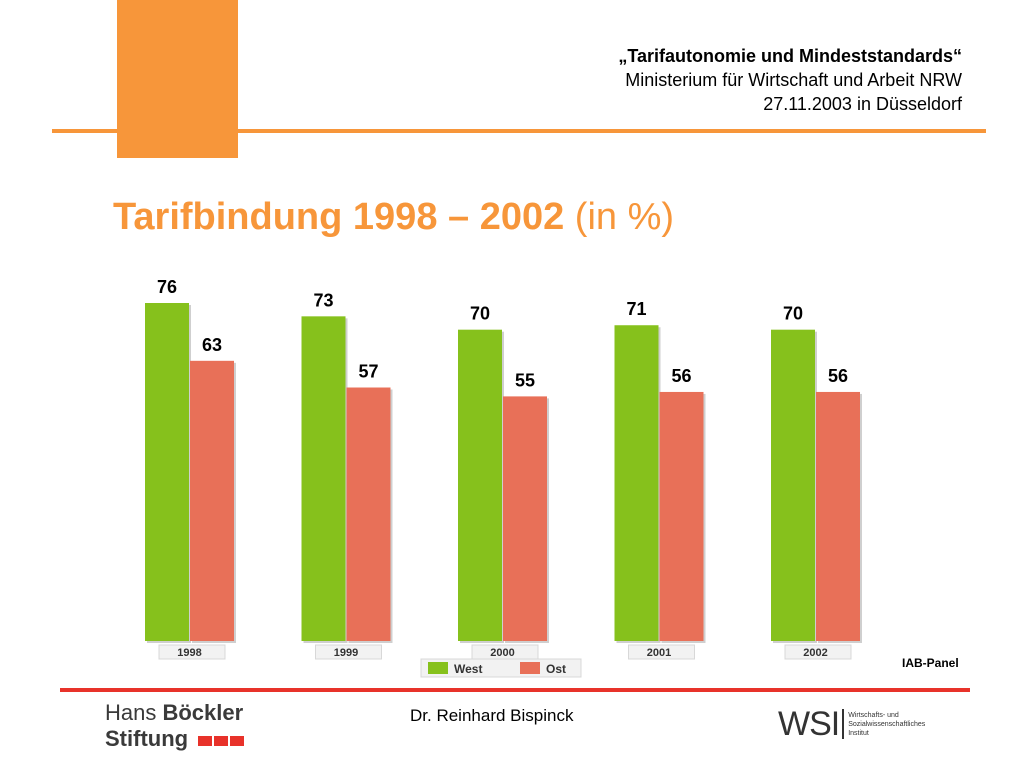 The height and width of the screenshot is (768, 1024). What do you see at coordinates (659, 653) in the screenshot?
I see `category-label-2001: 2001` at bounding box center [659, 653].